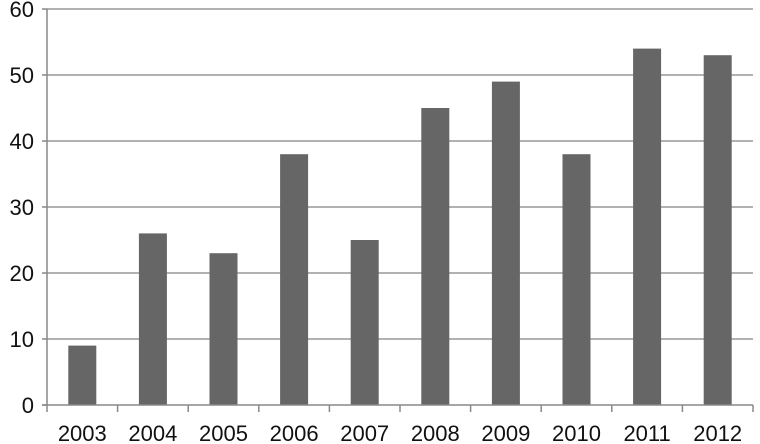 This screenshot has width=760, height=444. What do you see at coordinates (22, 141) in the screenshot?
I see `y-tick-label: 40` at bounding box center [22, 141].